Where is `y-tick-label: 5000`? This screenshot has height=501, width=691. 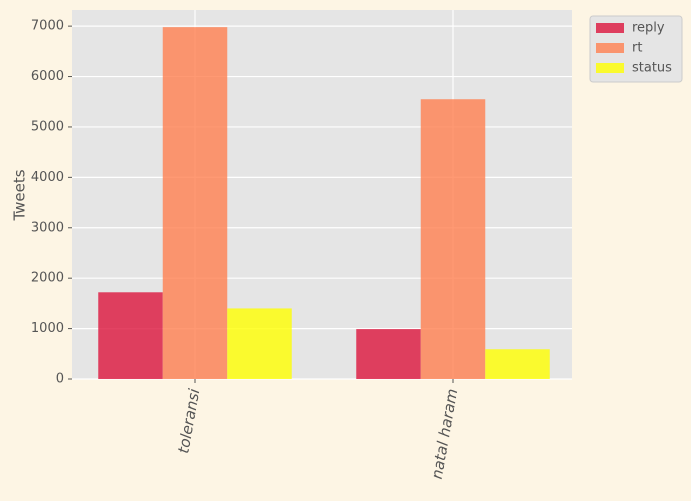 y-tick-label: 5000 is located at coordinates (47, 126).